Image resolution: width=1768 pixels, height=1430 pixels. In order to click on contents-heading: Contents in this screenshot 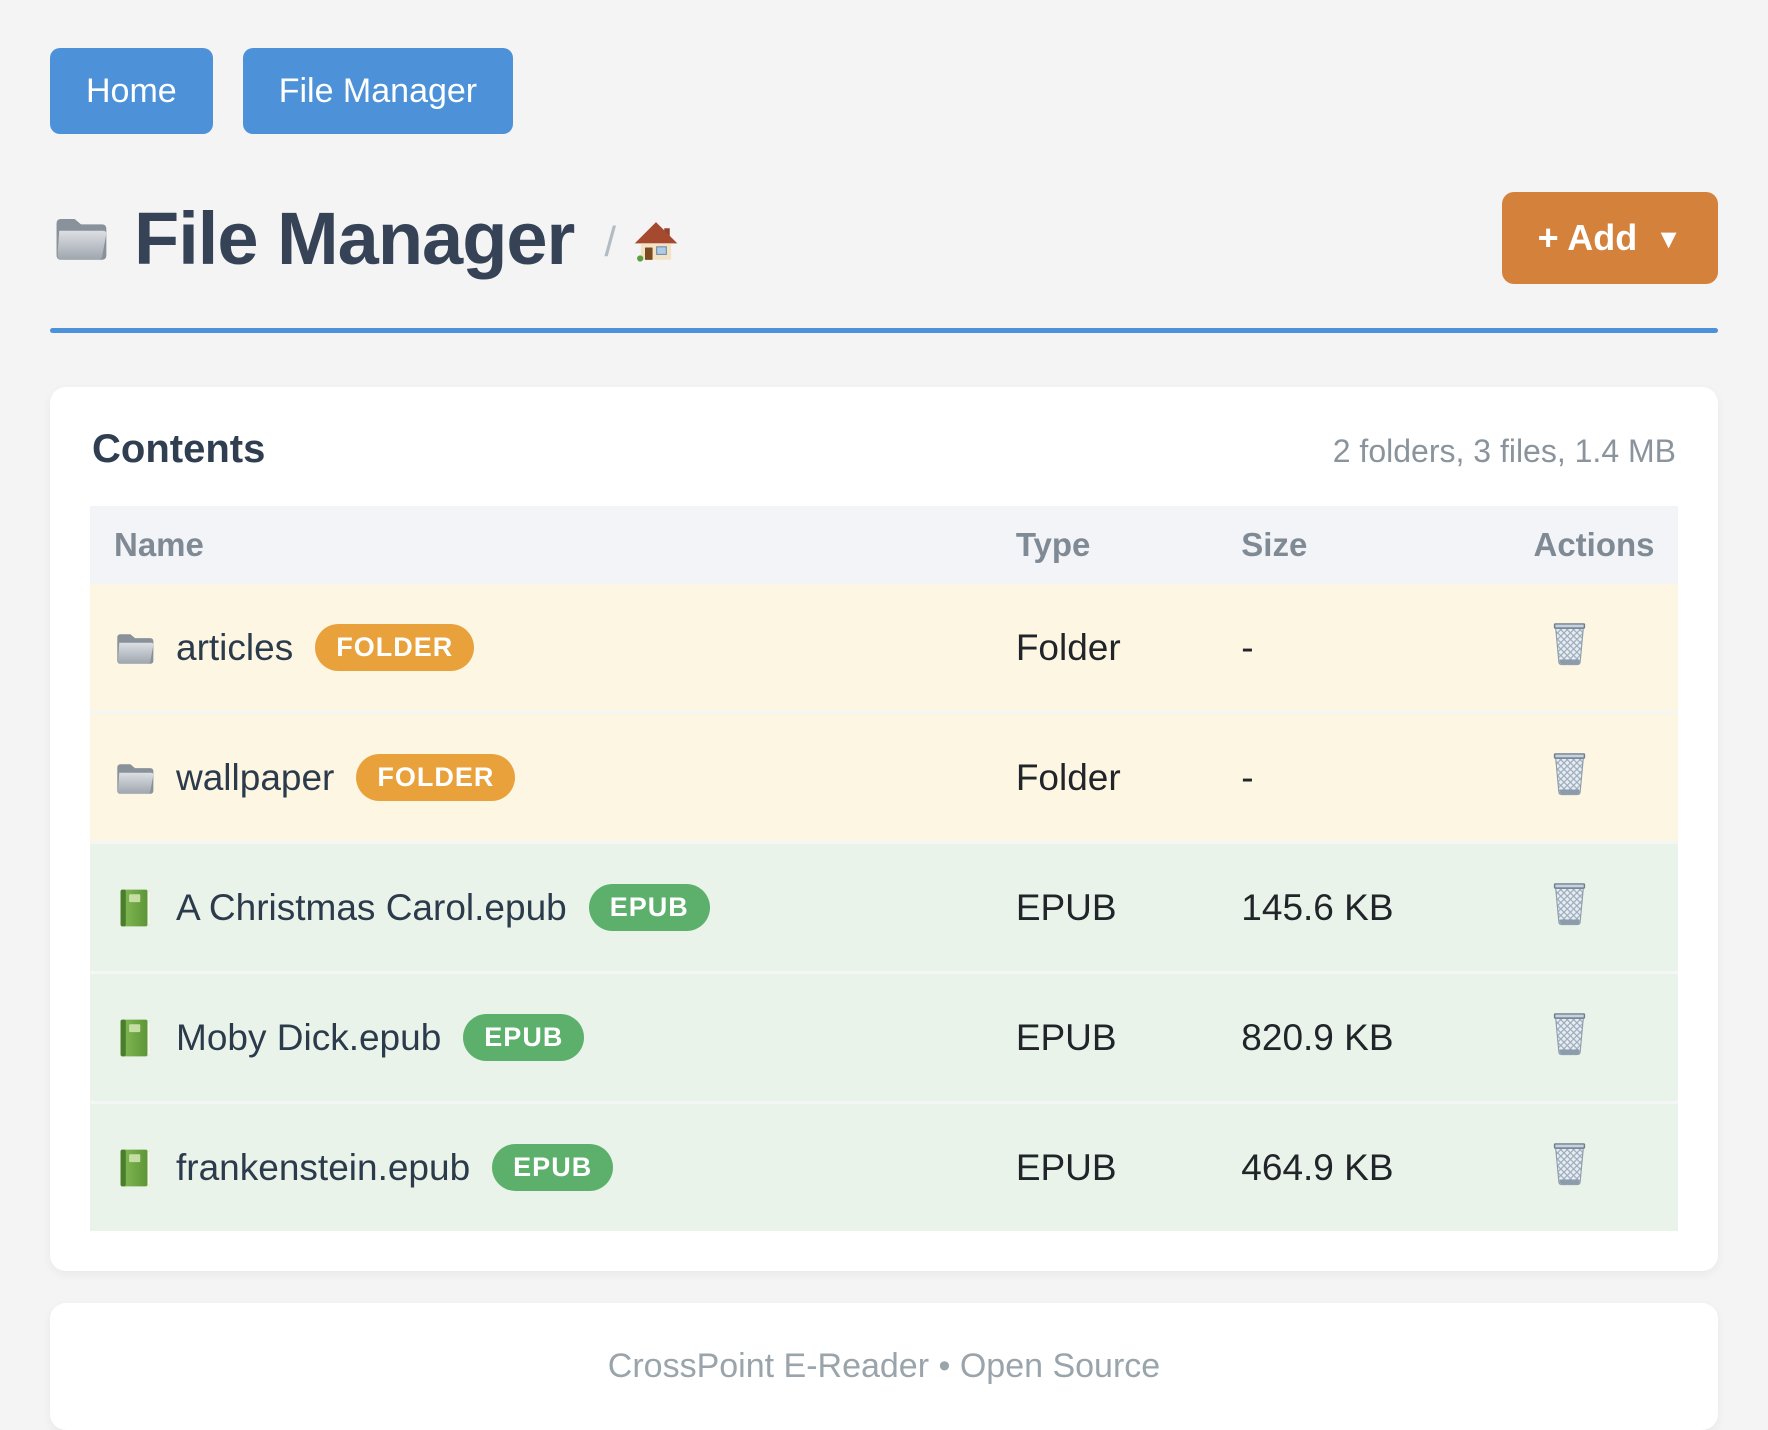, I will do `click(179, 449)`.